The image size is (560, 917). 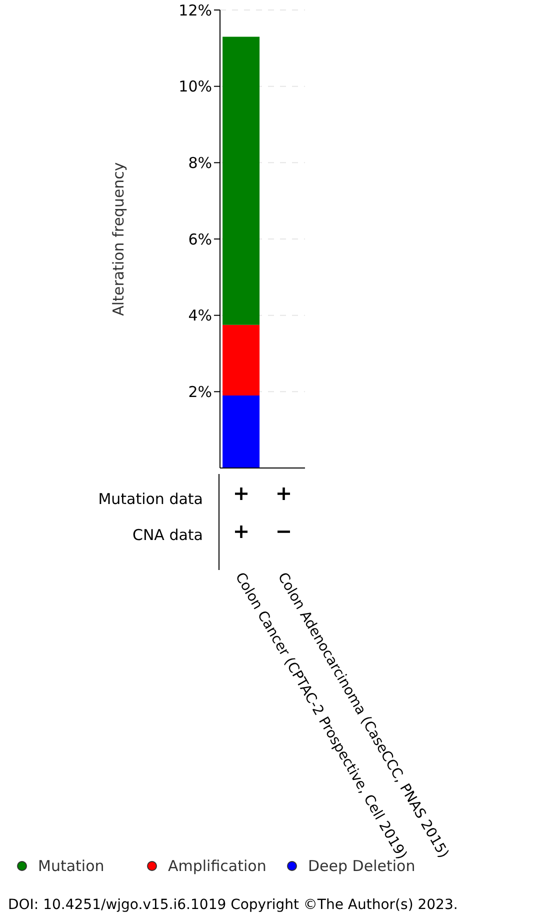 What do you see at coordinates (150, 499) in the screenshot?
I see `text: Mutation data` at bounding box center [150, 499].